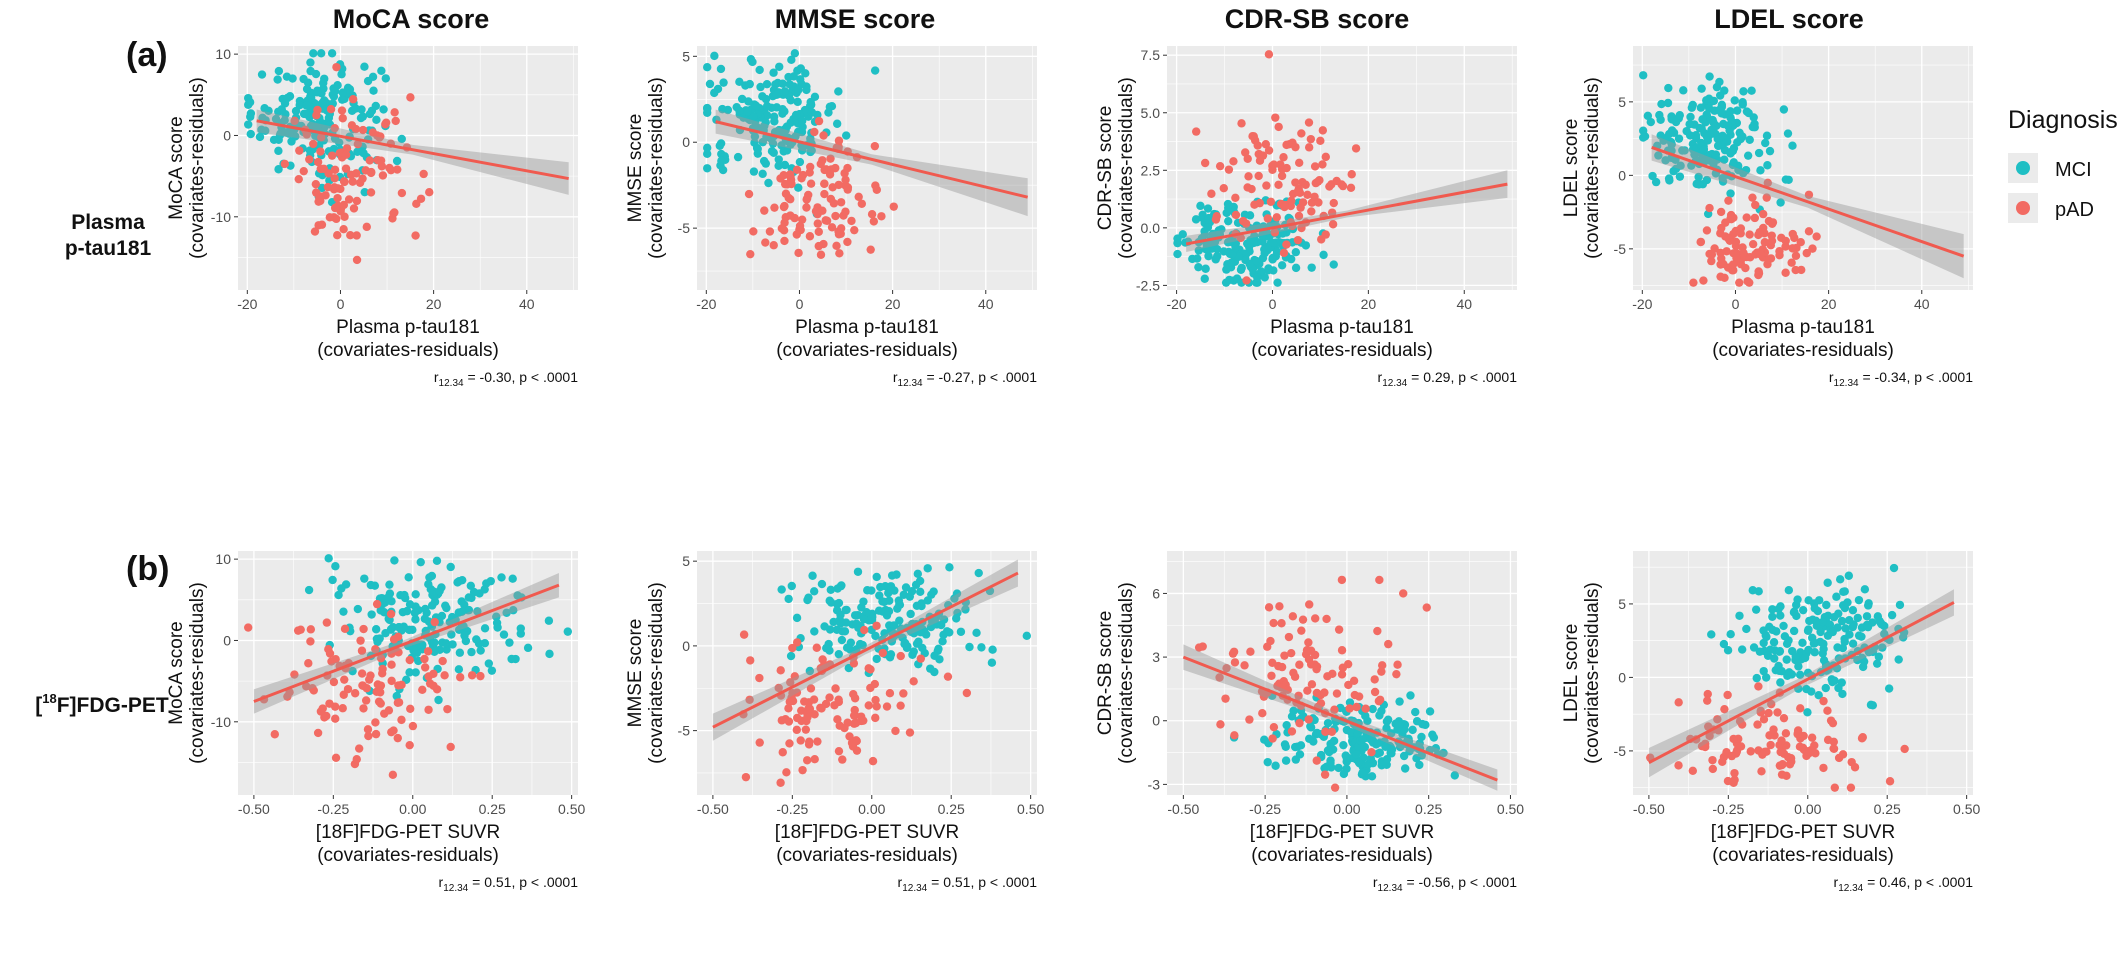  I want to click on correlation-stat: r12.34 = -0.34, p < .0001, so click(1901, 379).